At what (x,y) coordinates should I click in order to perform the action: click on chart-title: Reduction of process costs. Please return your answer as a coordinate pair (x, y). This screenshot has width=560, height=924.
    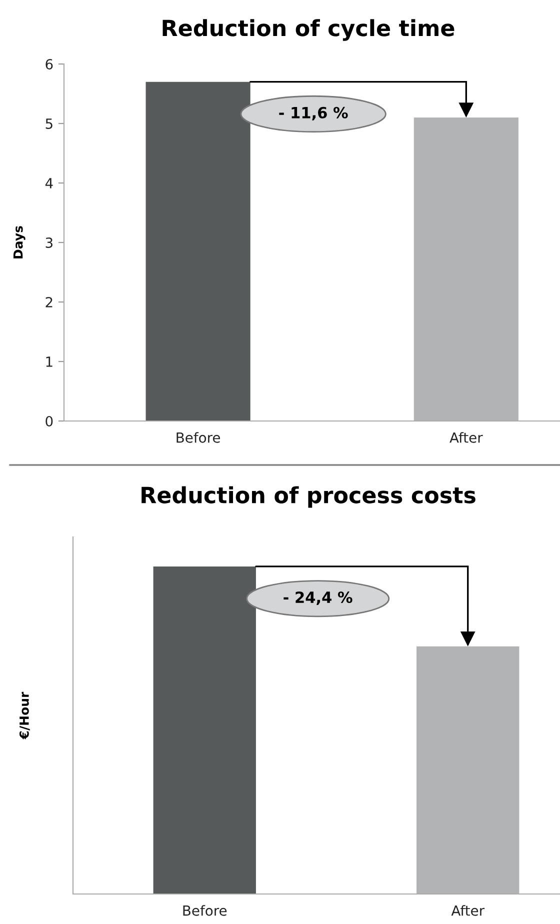
    Looking at the image, I should click on (309, 497).